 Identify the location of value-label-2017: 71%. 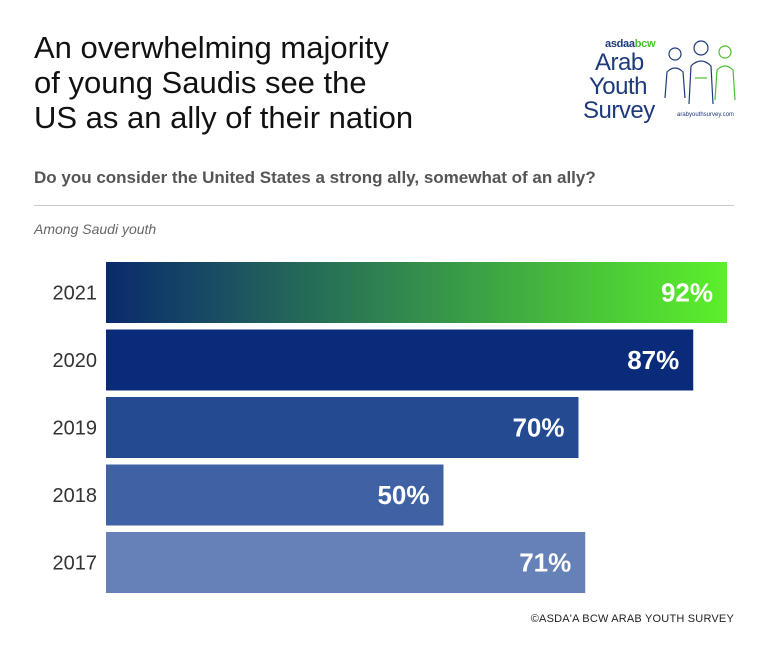
(545, 563).